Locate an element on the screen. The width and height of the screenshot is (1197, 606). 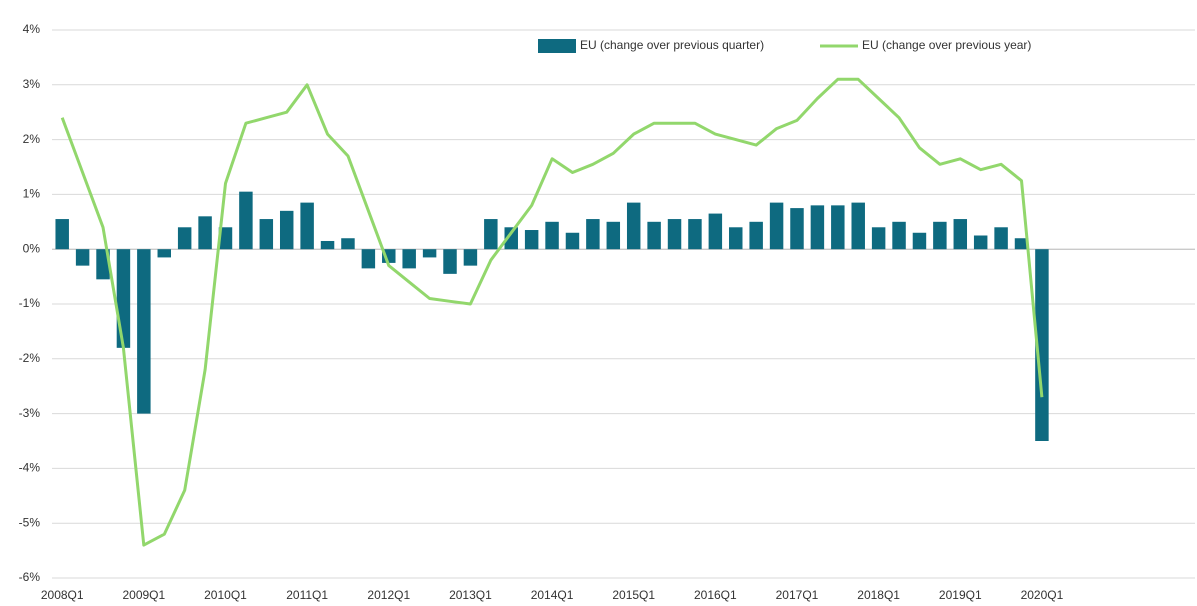
x-tick-label: 2017Q1 is located at coordinates (797, 595).